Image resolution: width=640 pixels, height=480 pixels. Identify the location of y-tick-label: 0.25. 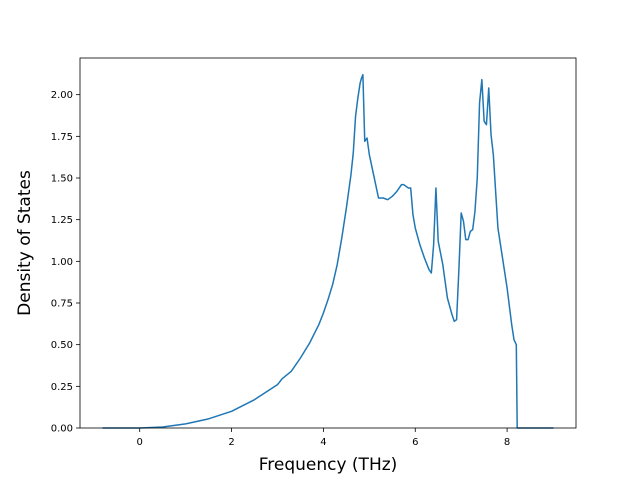
(62, 387).